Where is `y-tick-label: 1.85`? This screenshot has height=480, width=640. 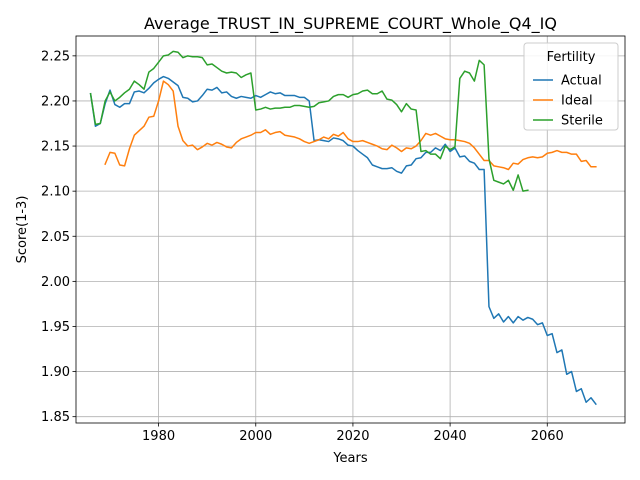
y-tick-label: 1.85 is located at coordinates (55, 417).